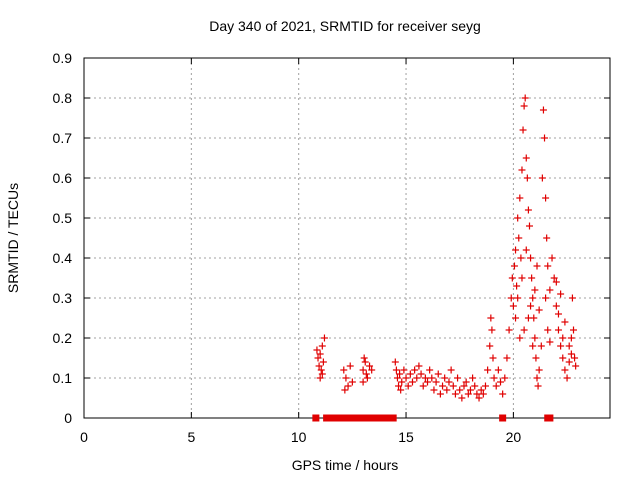 Image resolution: width=640 pixels, height=480 pixels. I want to click on y-tick-label: 0.2, so click(63, 338).